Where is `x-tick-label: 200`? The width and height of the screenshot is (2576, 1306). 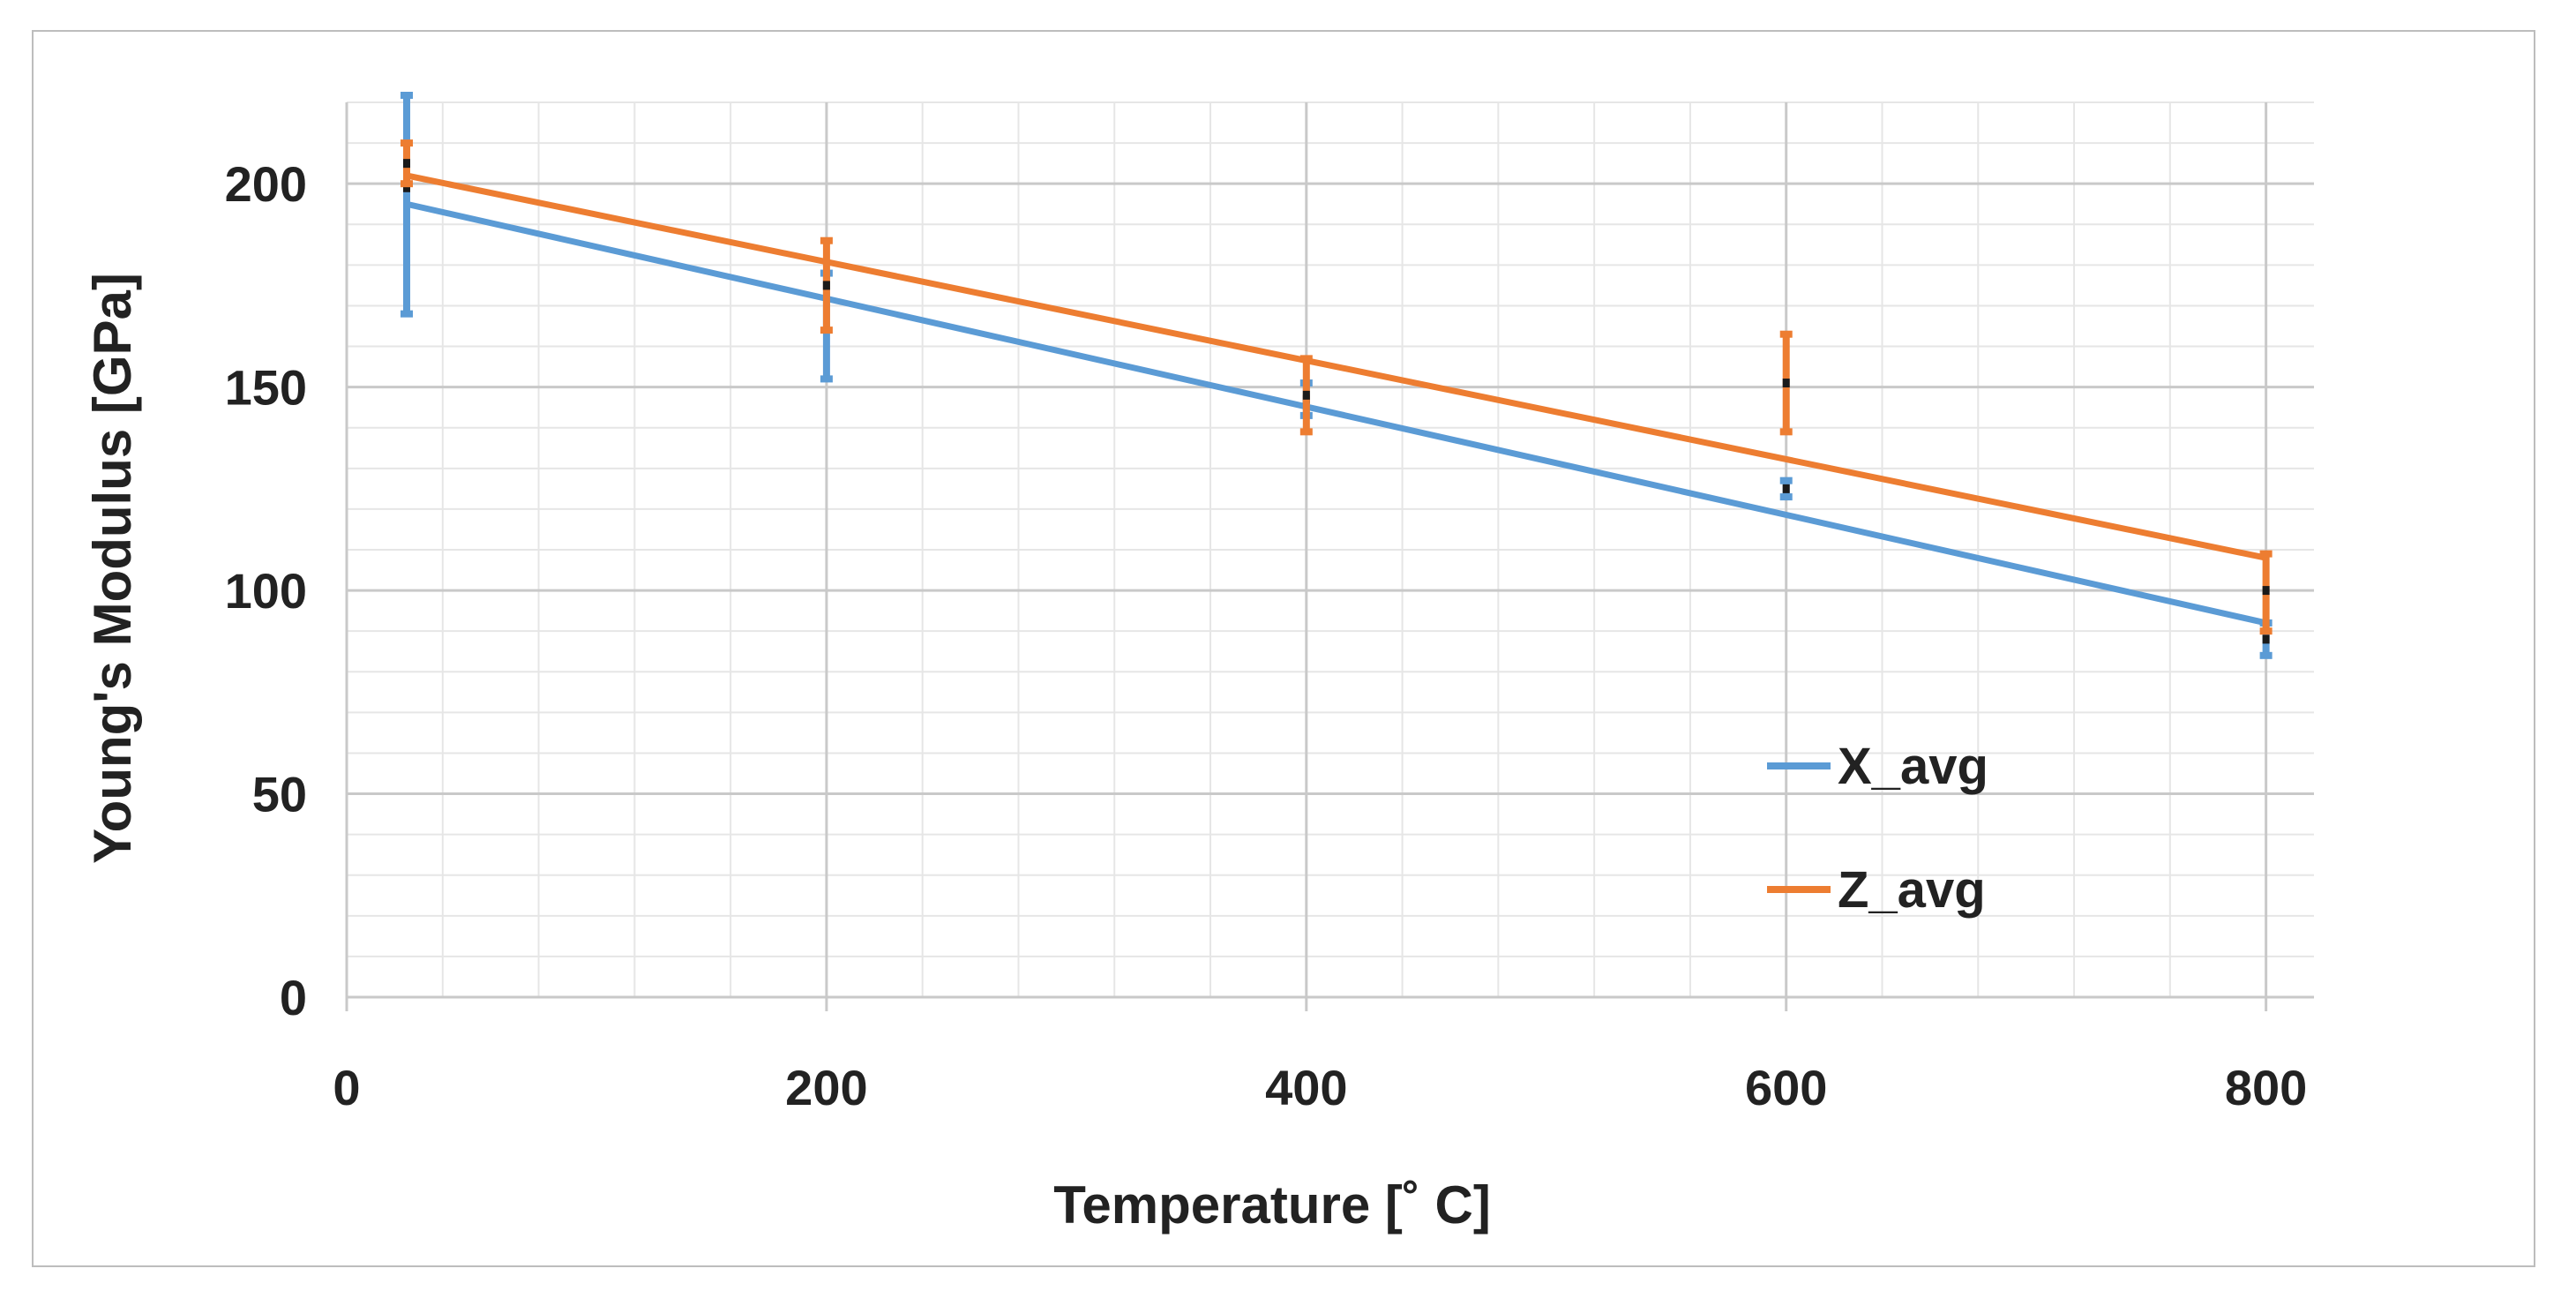 x-tick-label: 200 is located at coordinates (826, 1088).